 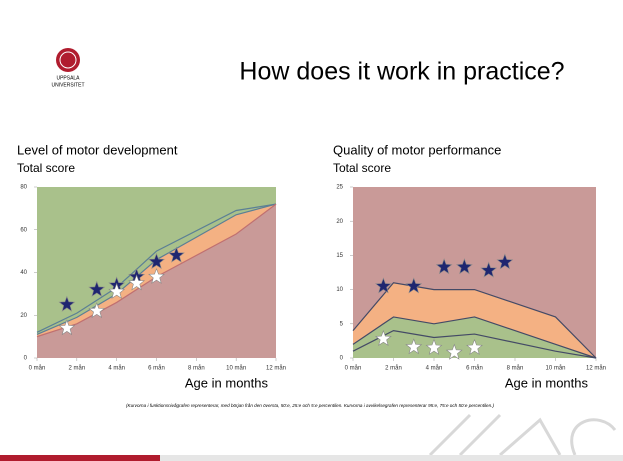 I want to click on slide-title: How does it work in practice?, so click(x=401, y=72).